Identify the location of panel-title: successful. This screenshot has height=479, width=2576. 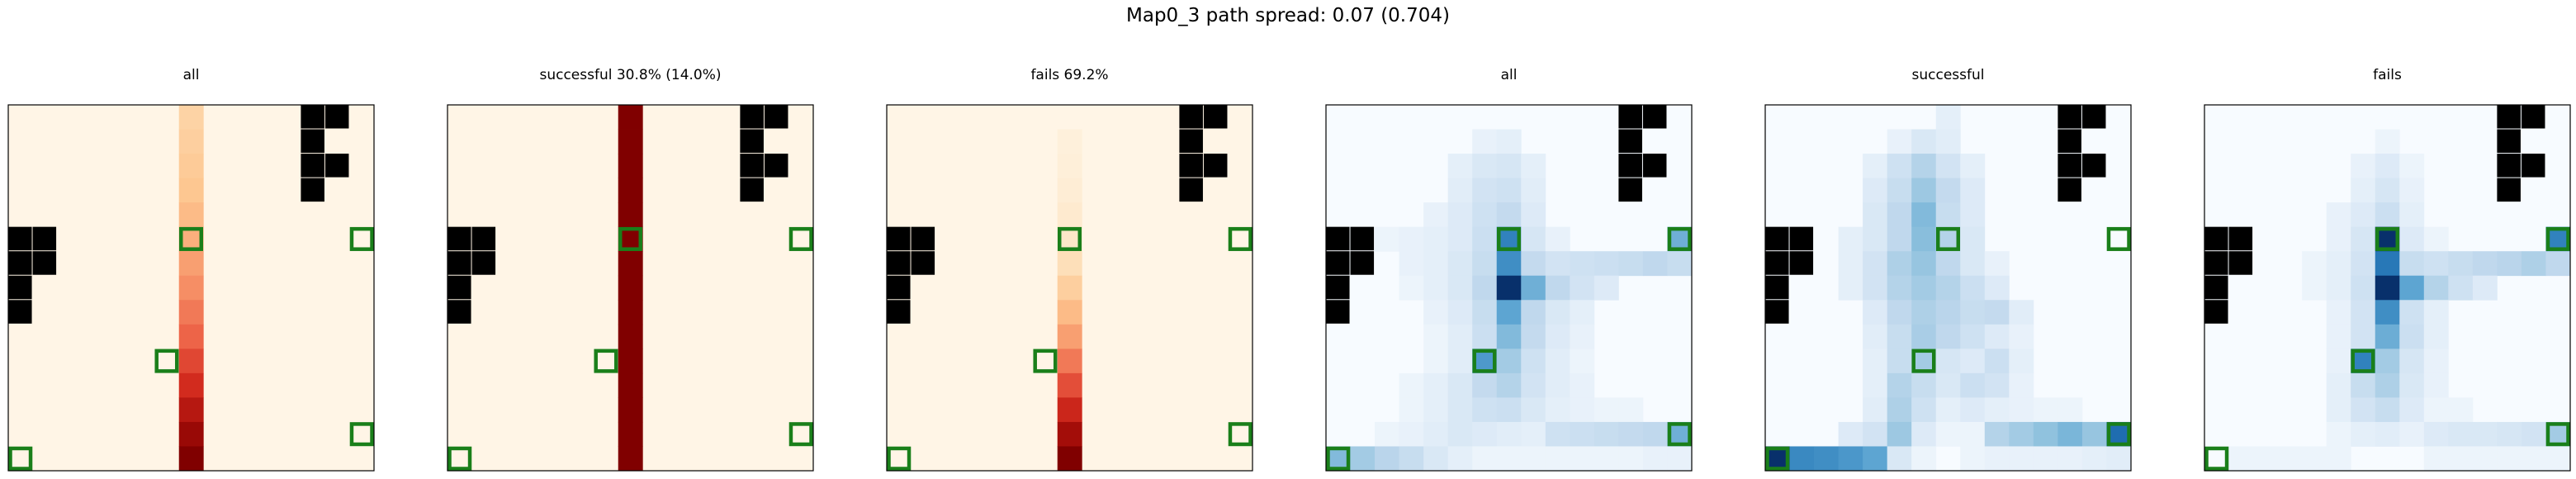
(1948, 75).